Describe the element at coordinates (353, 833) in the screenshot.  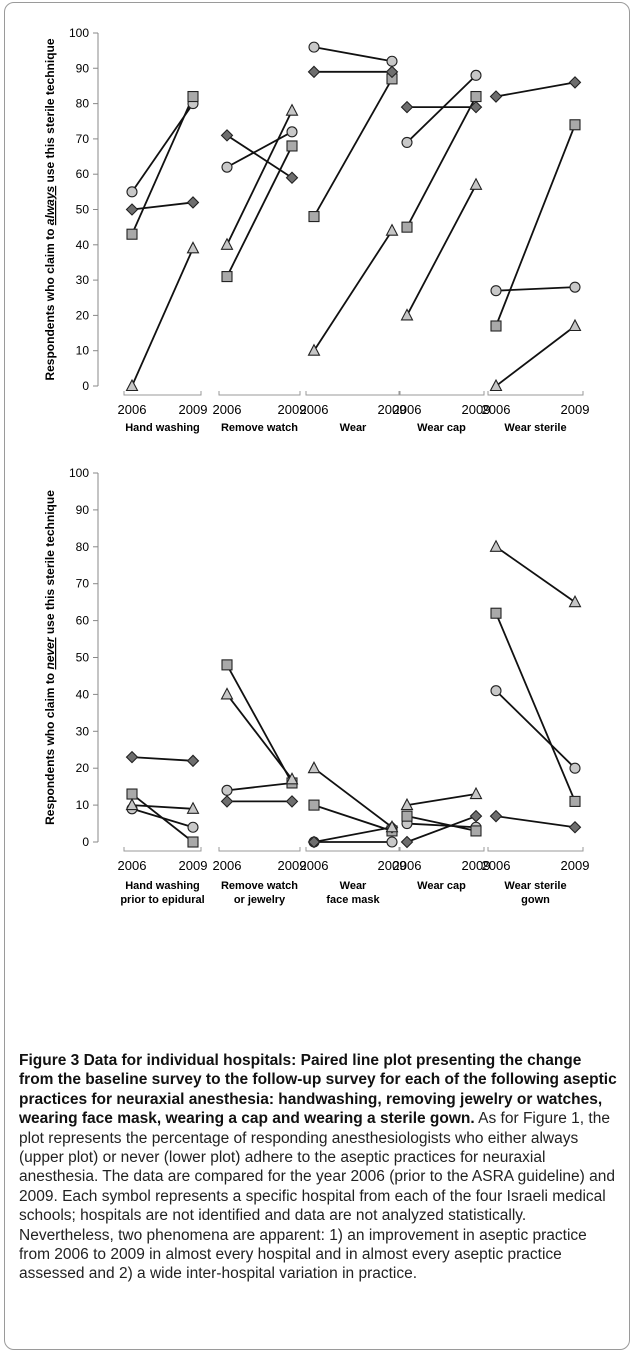
I see `group-wear-face-mask: 2006 2009 Wear face mask` at that location.